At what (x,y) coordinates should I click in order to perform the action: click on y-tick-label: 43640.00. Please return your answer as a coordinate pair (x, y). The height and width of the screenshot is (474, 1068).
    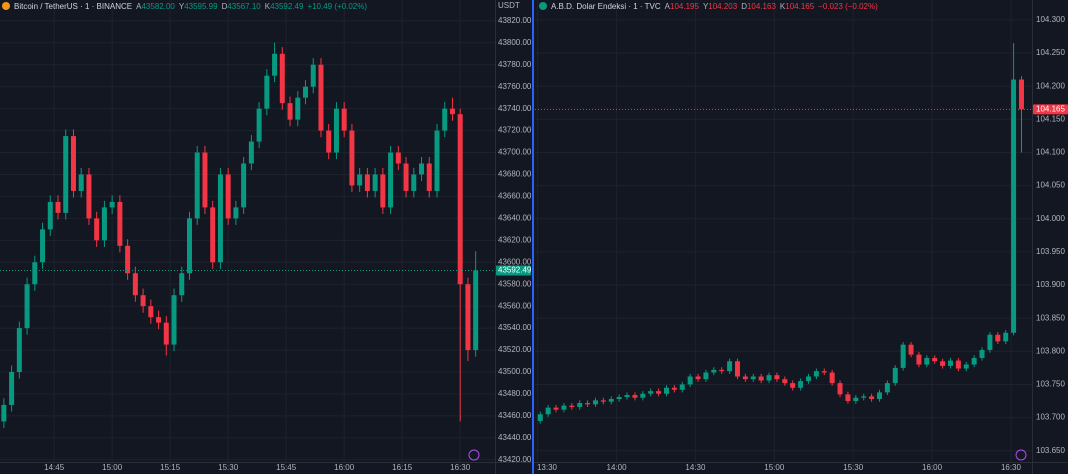
    Looking at the image, I should click on (515, 217).